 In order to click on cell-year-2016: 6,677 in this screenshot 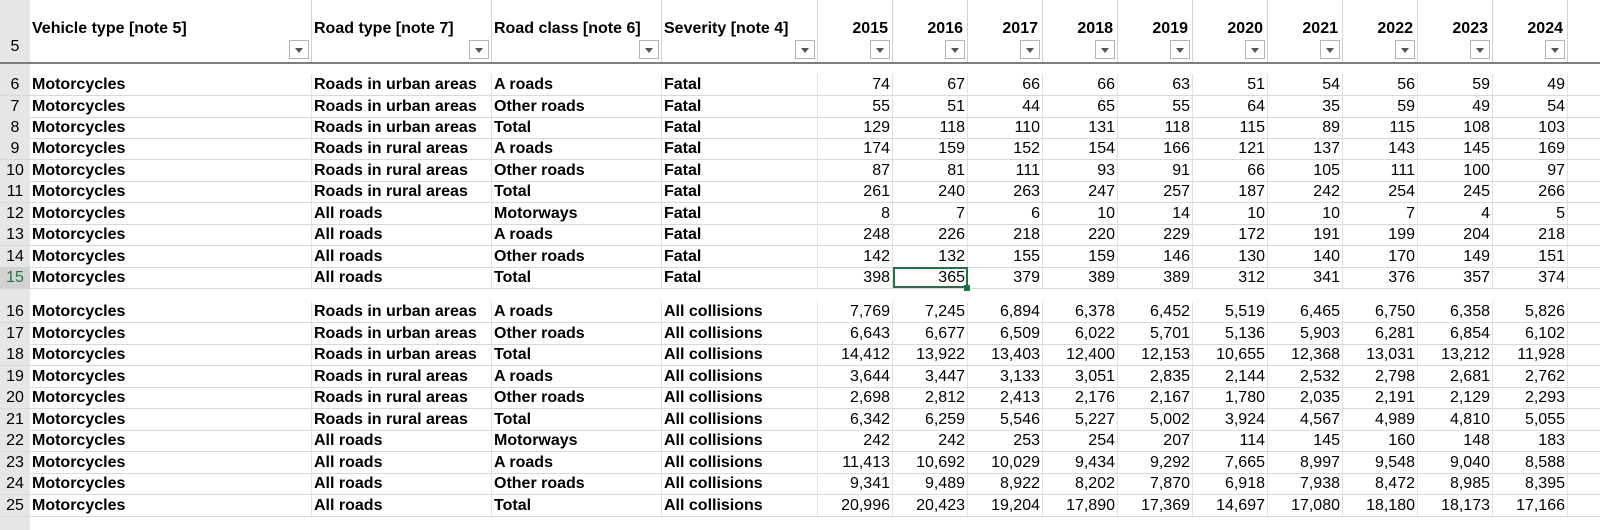, I will do `click(930, 333)`.